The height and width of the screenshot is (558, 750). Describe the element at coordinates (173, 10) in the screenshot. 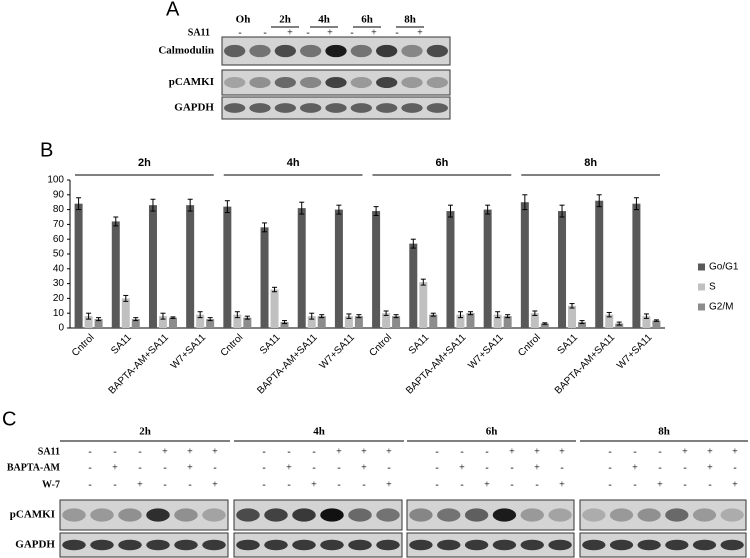

I see `panel-label: A` at that location.